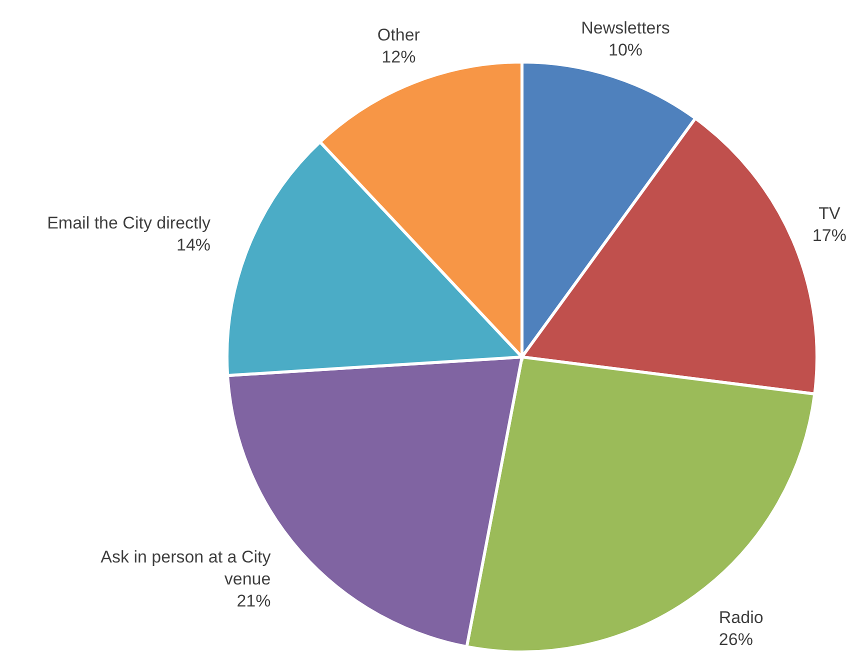  I want to click on data-label: 21%, so click(253, 601).